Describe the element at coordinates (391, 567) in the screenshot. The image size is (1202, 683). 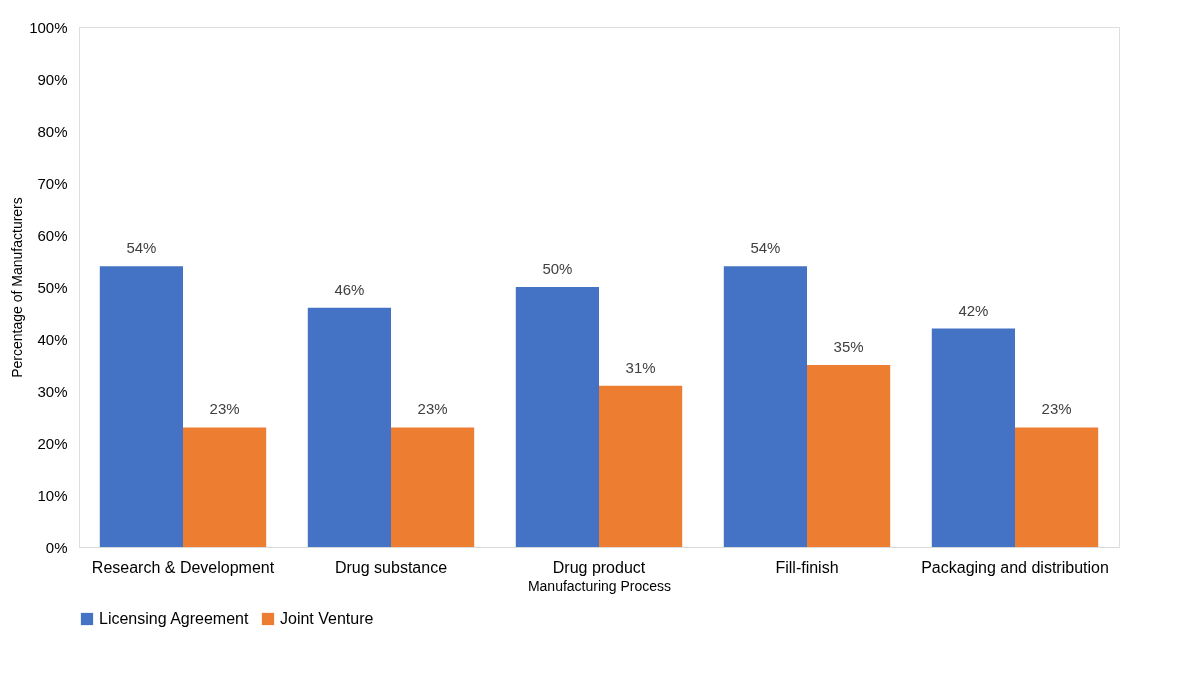
I see `x-tick-label: Drug substance` at that location.